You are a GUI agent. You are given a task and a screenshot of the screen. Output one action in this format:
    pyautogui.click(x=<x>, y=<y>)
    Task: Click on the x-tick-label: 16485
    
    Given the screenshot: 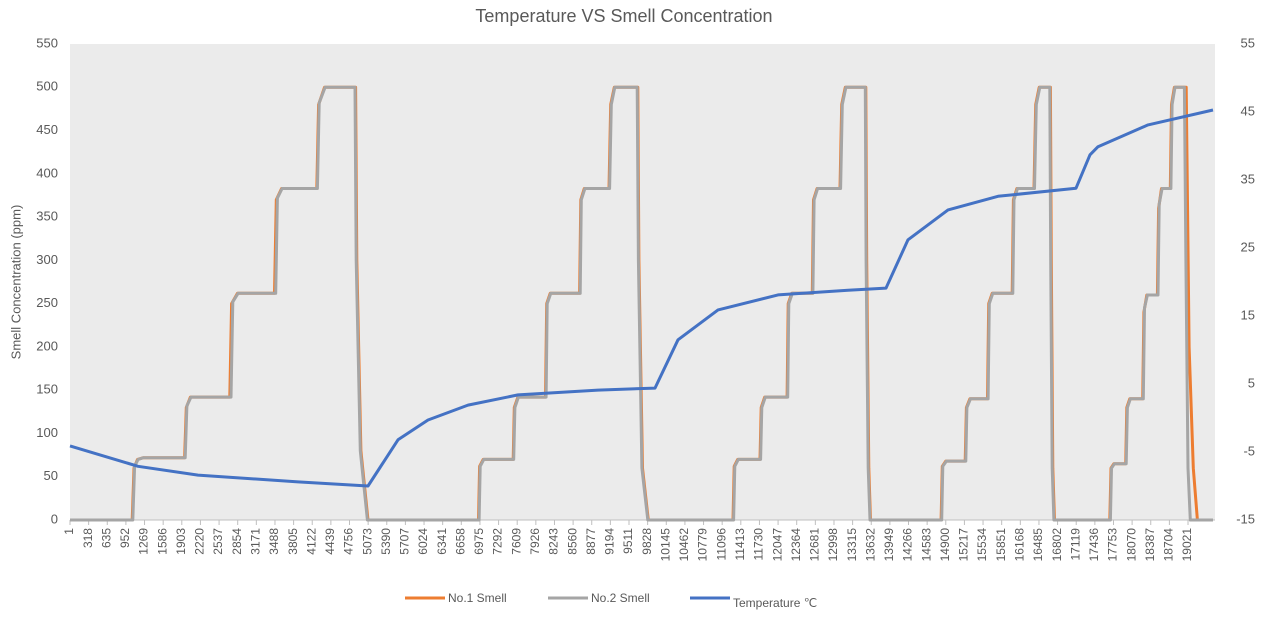 What is the action you would take?
    pyautogui.click(x=1038, y=545)
    